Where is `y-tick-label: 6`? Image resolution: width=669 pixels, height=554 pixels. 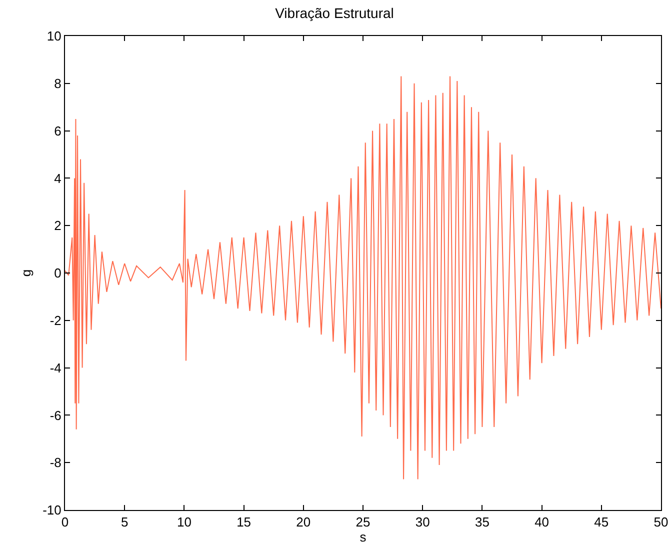
y-tick-label: 6 is located at coordinates (58, 130).